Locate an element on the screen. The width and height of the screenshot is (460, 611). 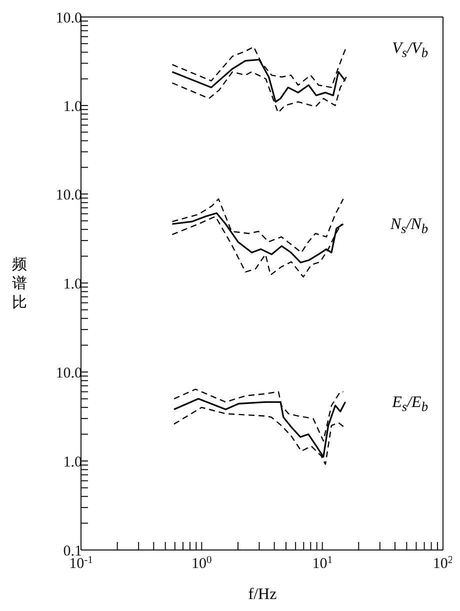
text: E$_{s}$/E$_{b}$ is located at coordinates (410, 405).